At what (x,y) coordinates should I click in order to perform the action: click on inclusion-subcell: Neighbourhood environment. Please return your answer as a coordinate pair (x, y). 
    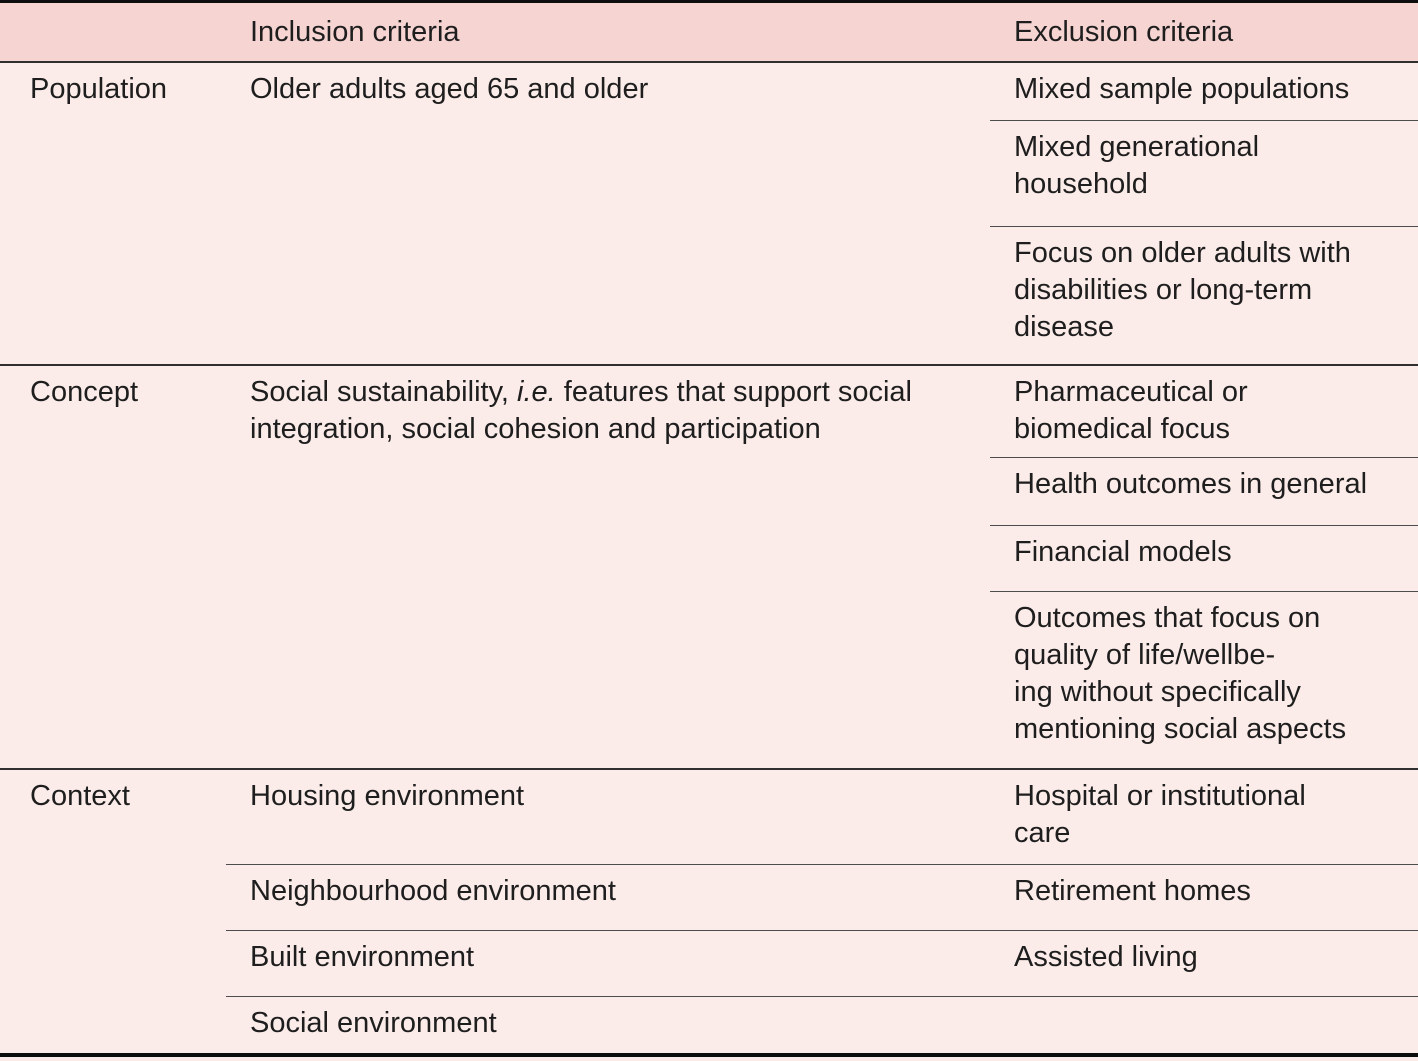
    Looking at the image, I should click on (433, 891).